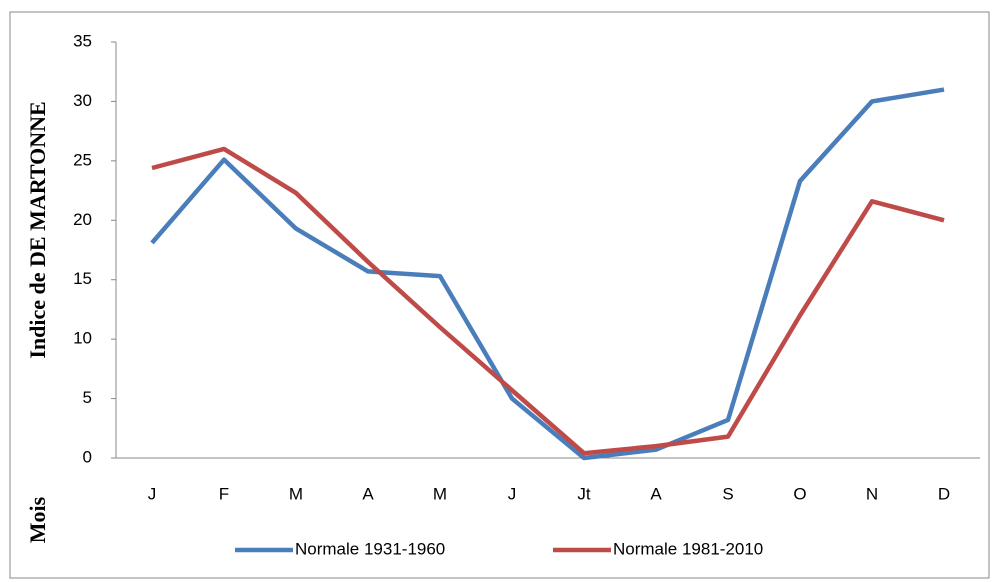  What do you see at coordinates (944, 493) in the screenshot?
I see `x-tick-label: D` at bounding box center [944, 493].